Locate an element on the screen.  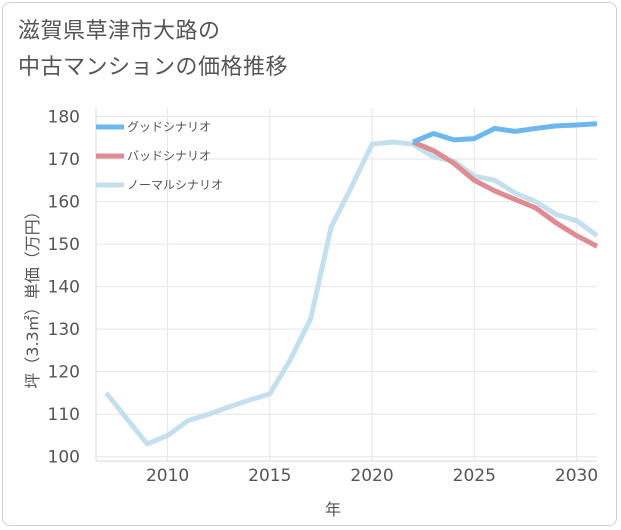
y-tick-label: 130 is located at coordinates (64, 330).